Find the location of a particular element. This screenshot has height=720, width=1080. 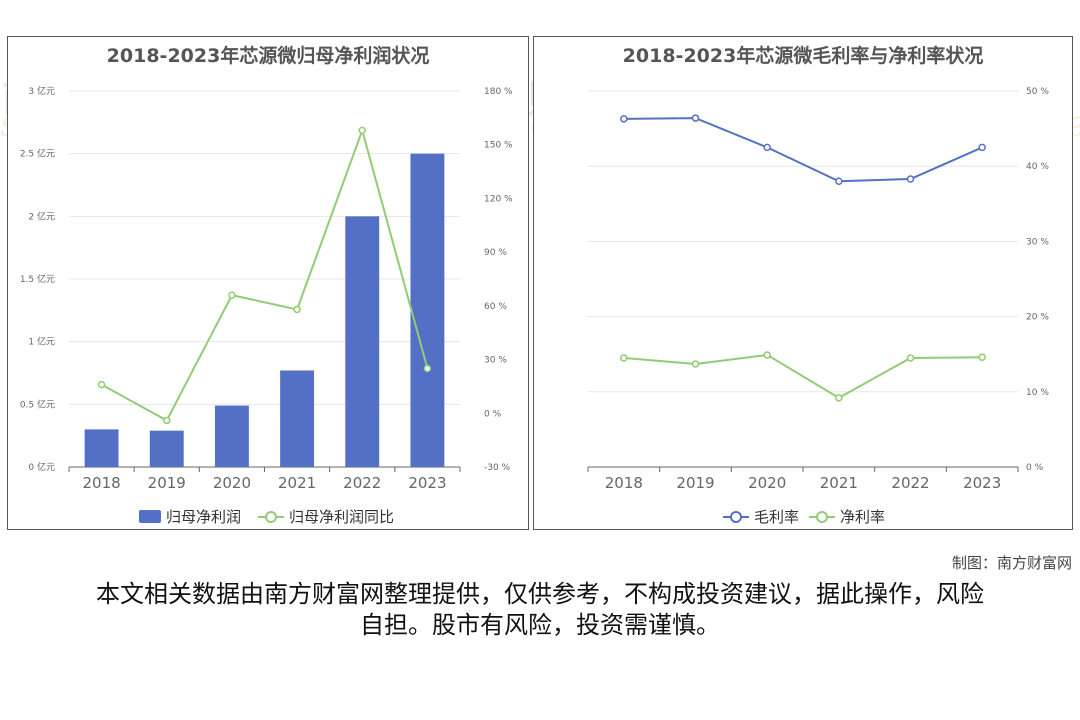

y2-tick-label: 180 % is located at coordinates (498, 92).